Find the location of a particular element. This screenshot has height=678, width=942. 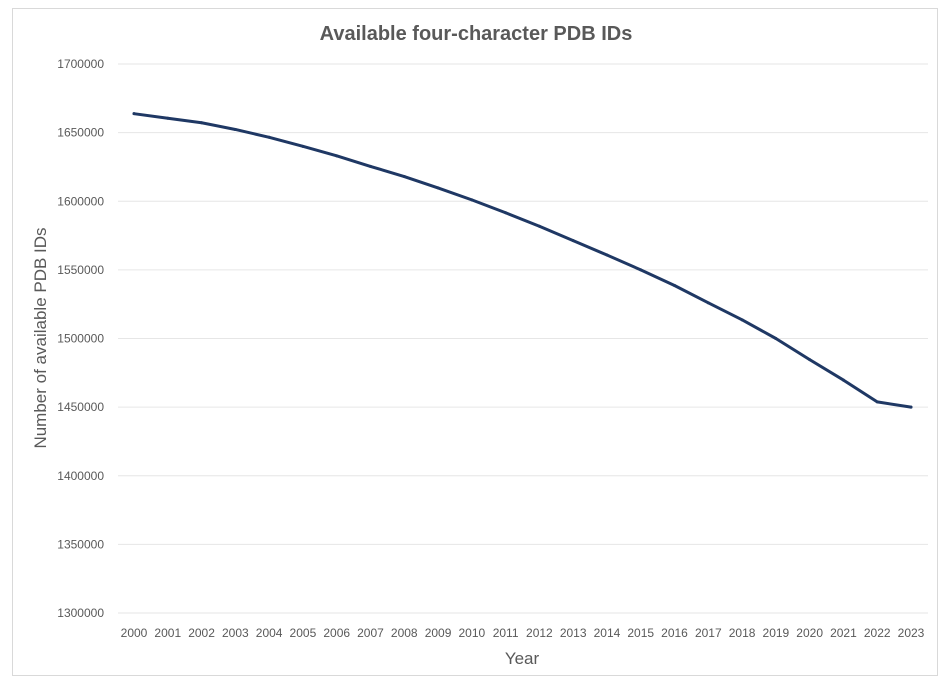

x-tick-label: 2008 is located at coordinates (404, 633).